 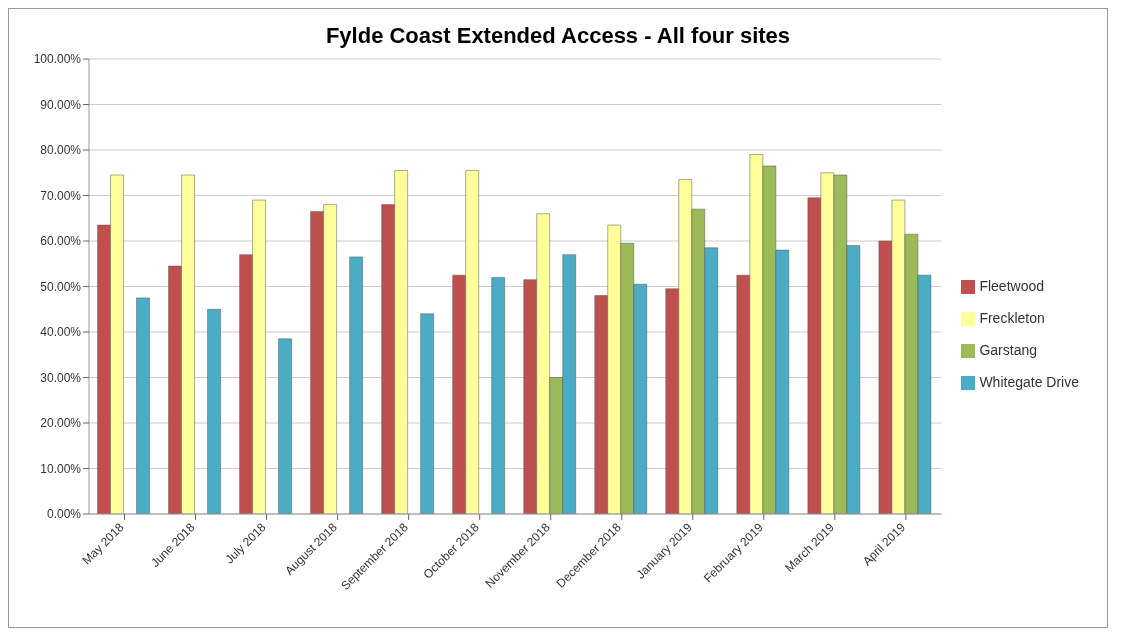 What do you see at coordinates (61, 195) in the screenshot?
I see `y-tick-label: 70.00%` at bounding box center [61, 195].